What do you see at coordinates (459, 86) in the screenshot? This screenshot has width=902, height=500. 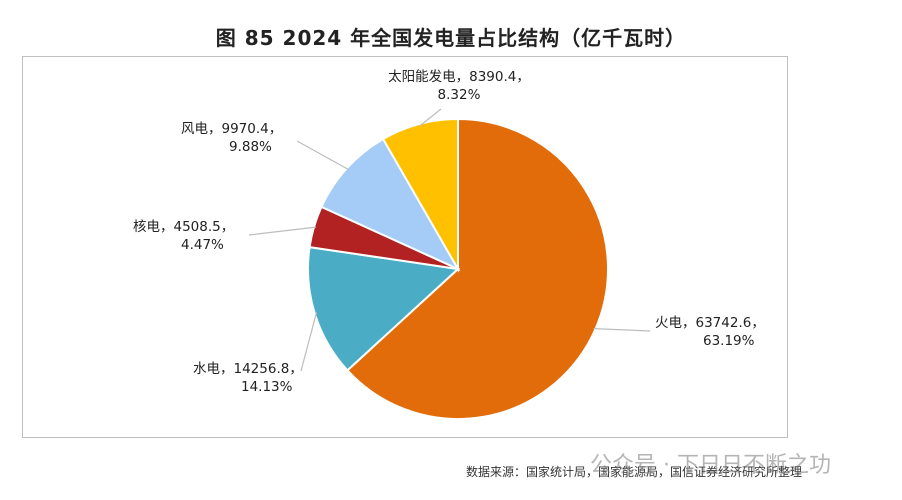 I see `slice-label-5: 太阳能发电，8390.4， 8.32%` at bounding box center [459, 86].